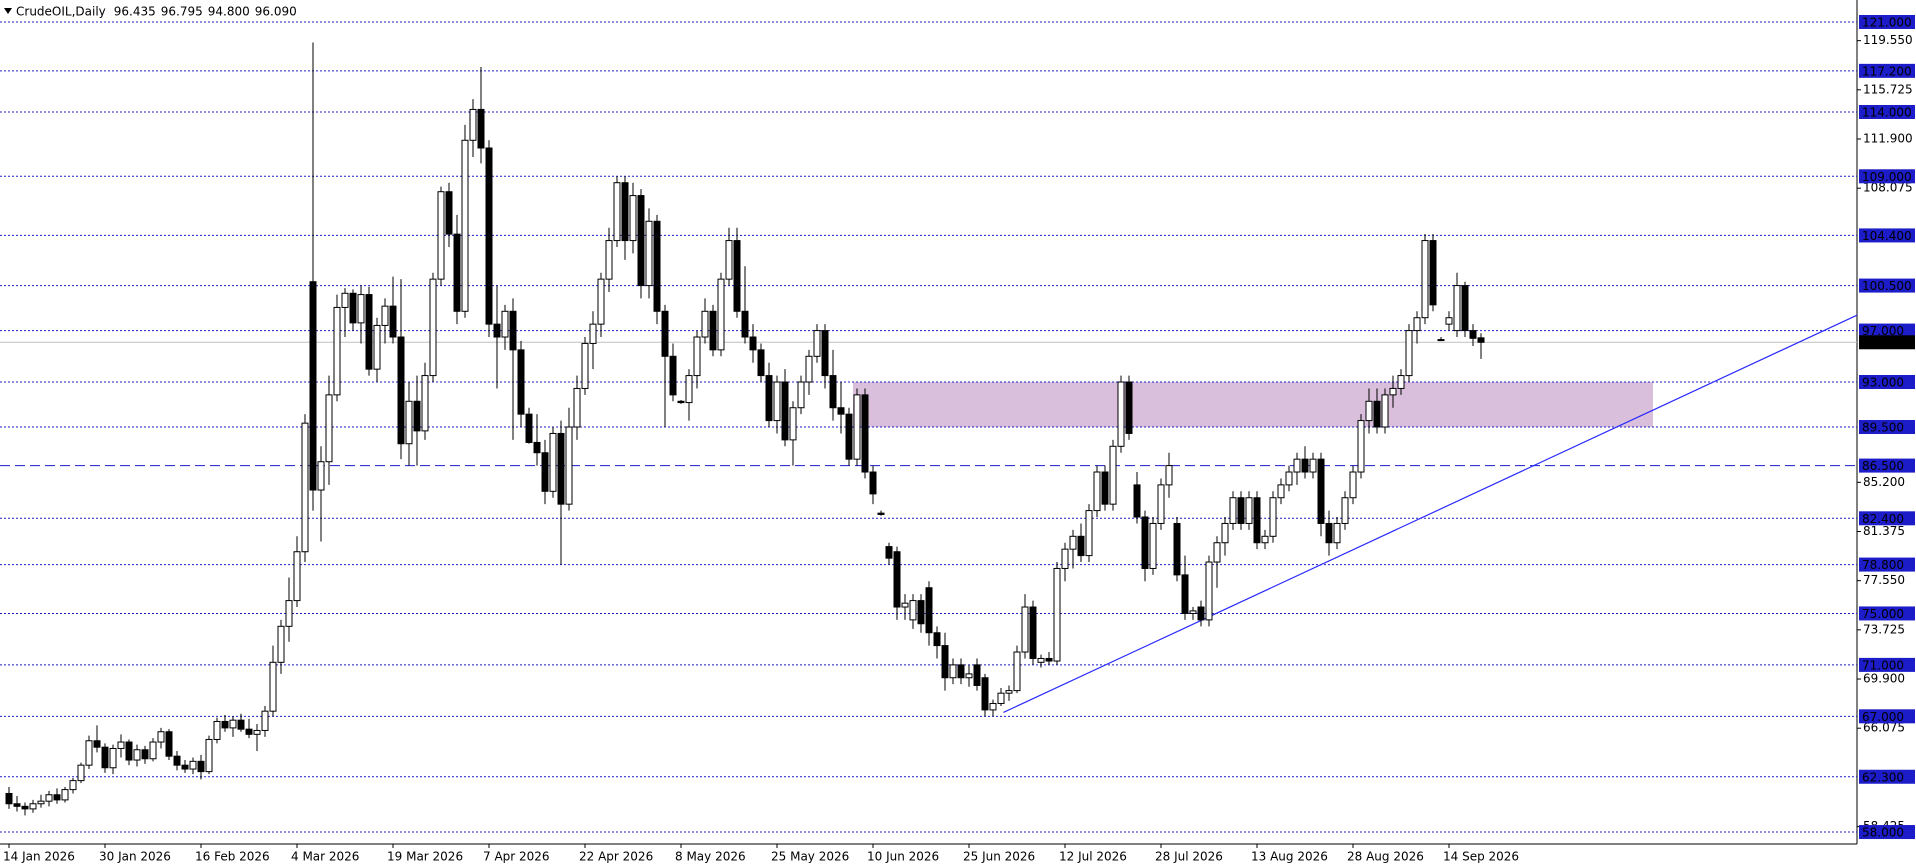 The height and width of the screenshot is (868, 1916). Describe the element at coordinates (1883, 383) in the screenshot. I see `level-label: 93.000` at that location.